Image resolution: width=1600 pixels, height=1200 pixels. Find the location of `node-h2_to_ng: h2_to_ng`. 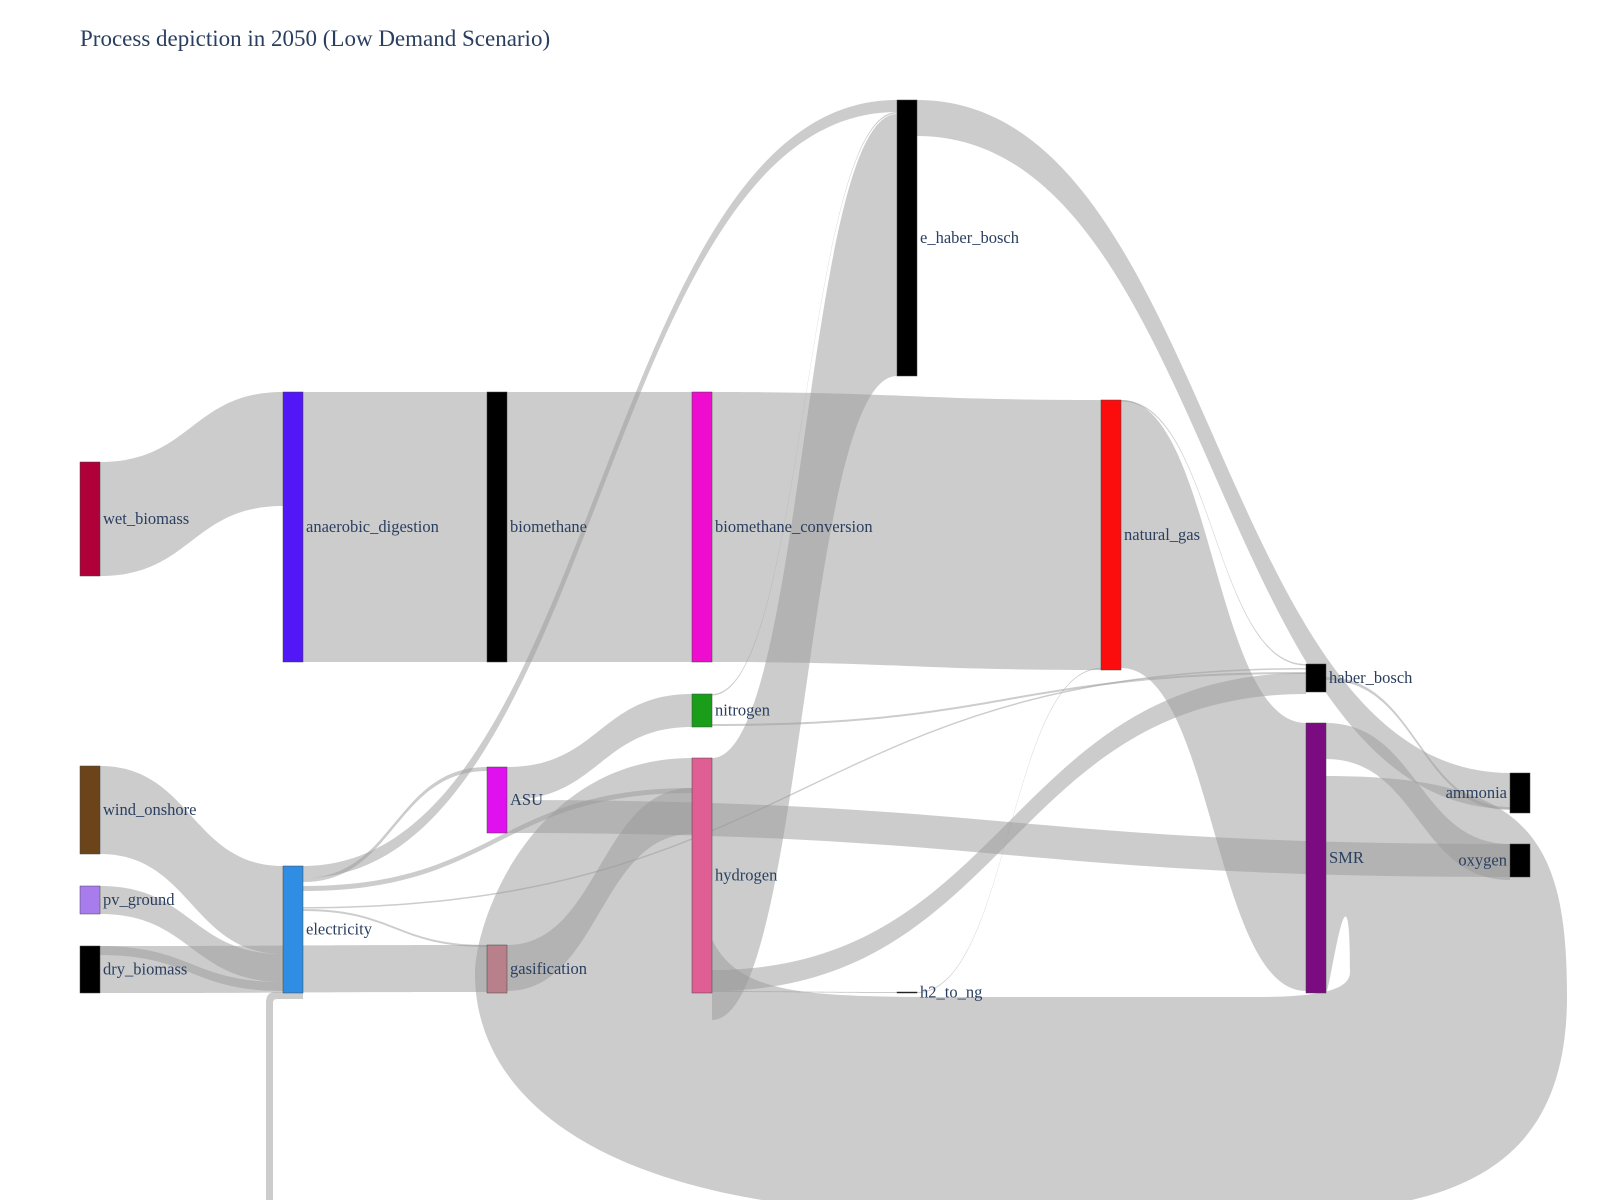

node-h2_to_ng: h2_to_ng is located at coordinates (939, 992).